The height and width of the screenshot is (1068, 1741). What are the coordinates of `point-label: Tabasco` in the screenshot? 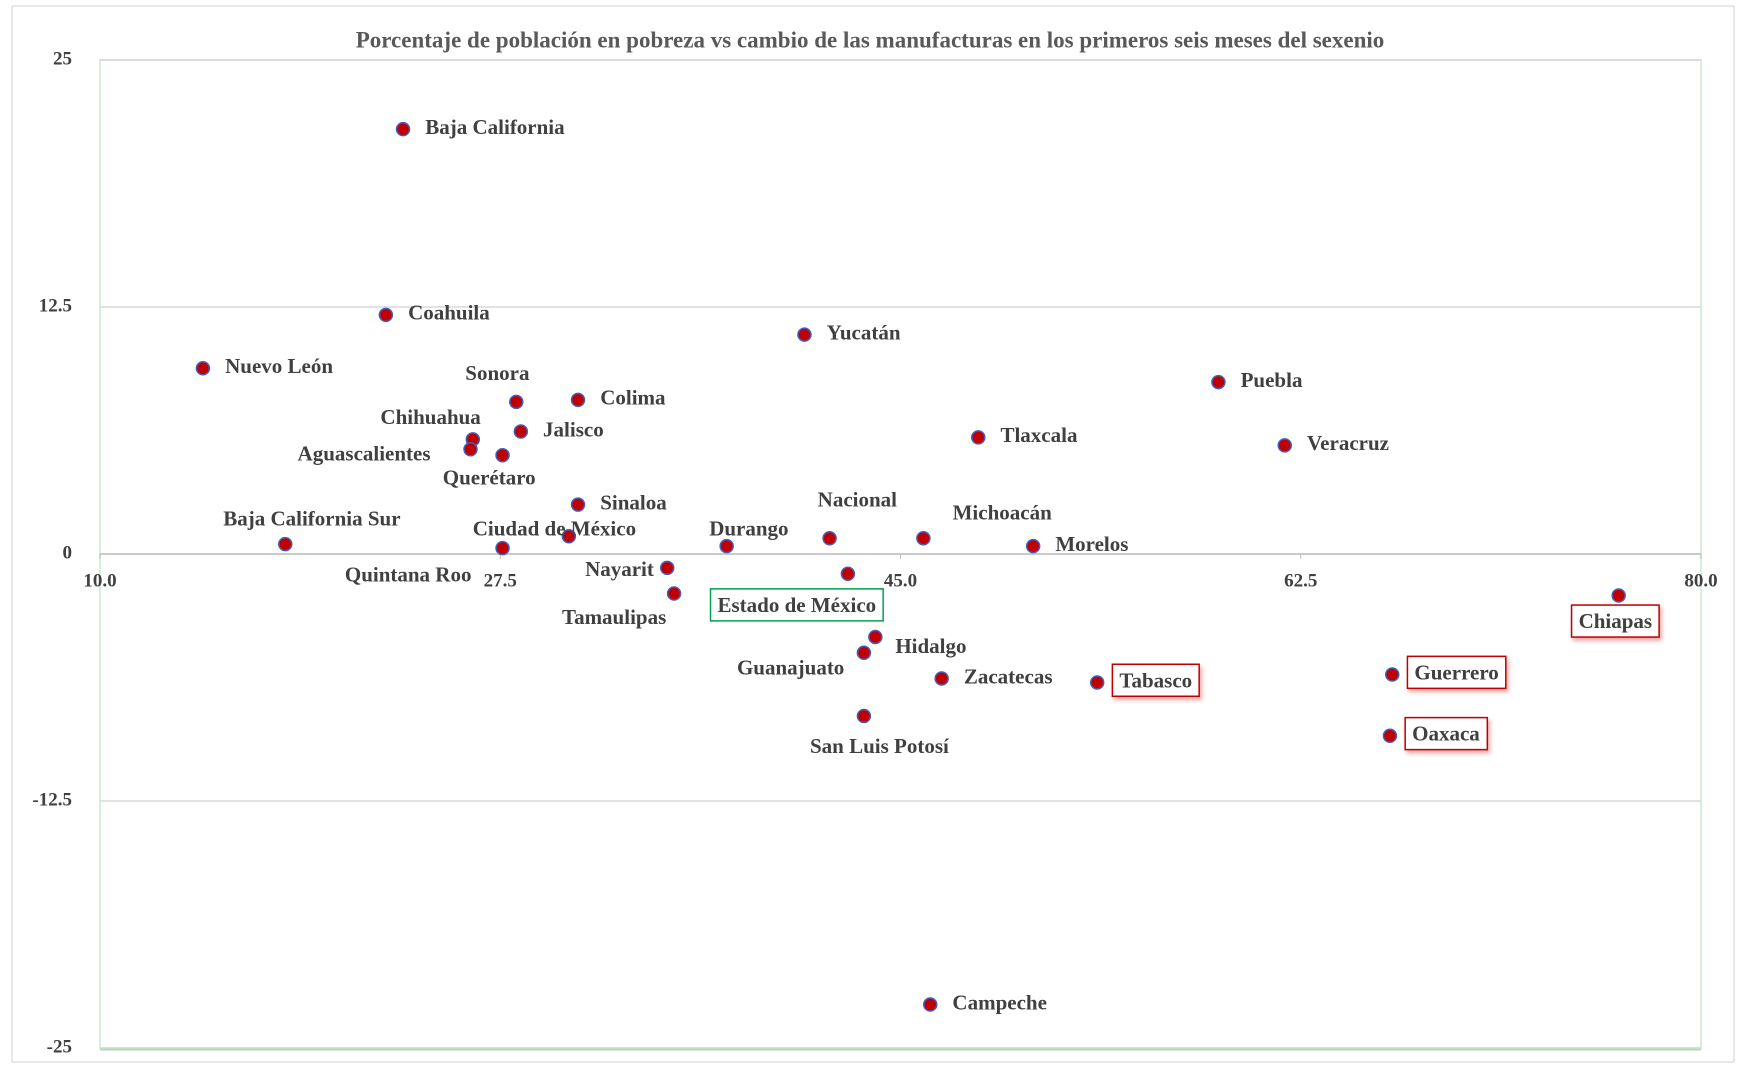 It's located at (1155, 680).